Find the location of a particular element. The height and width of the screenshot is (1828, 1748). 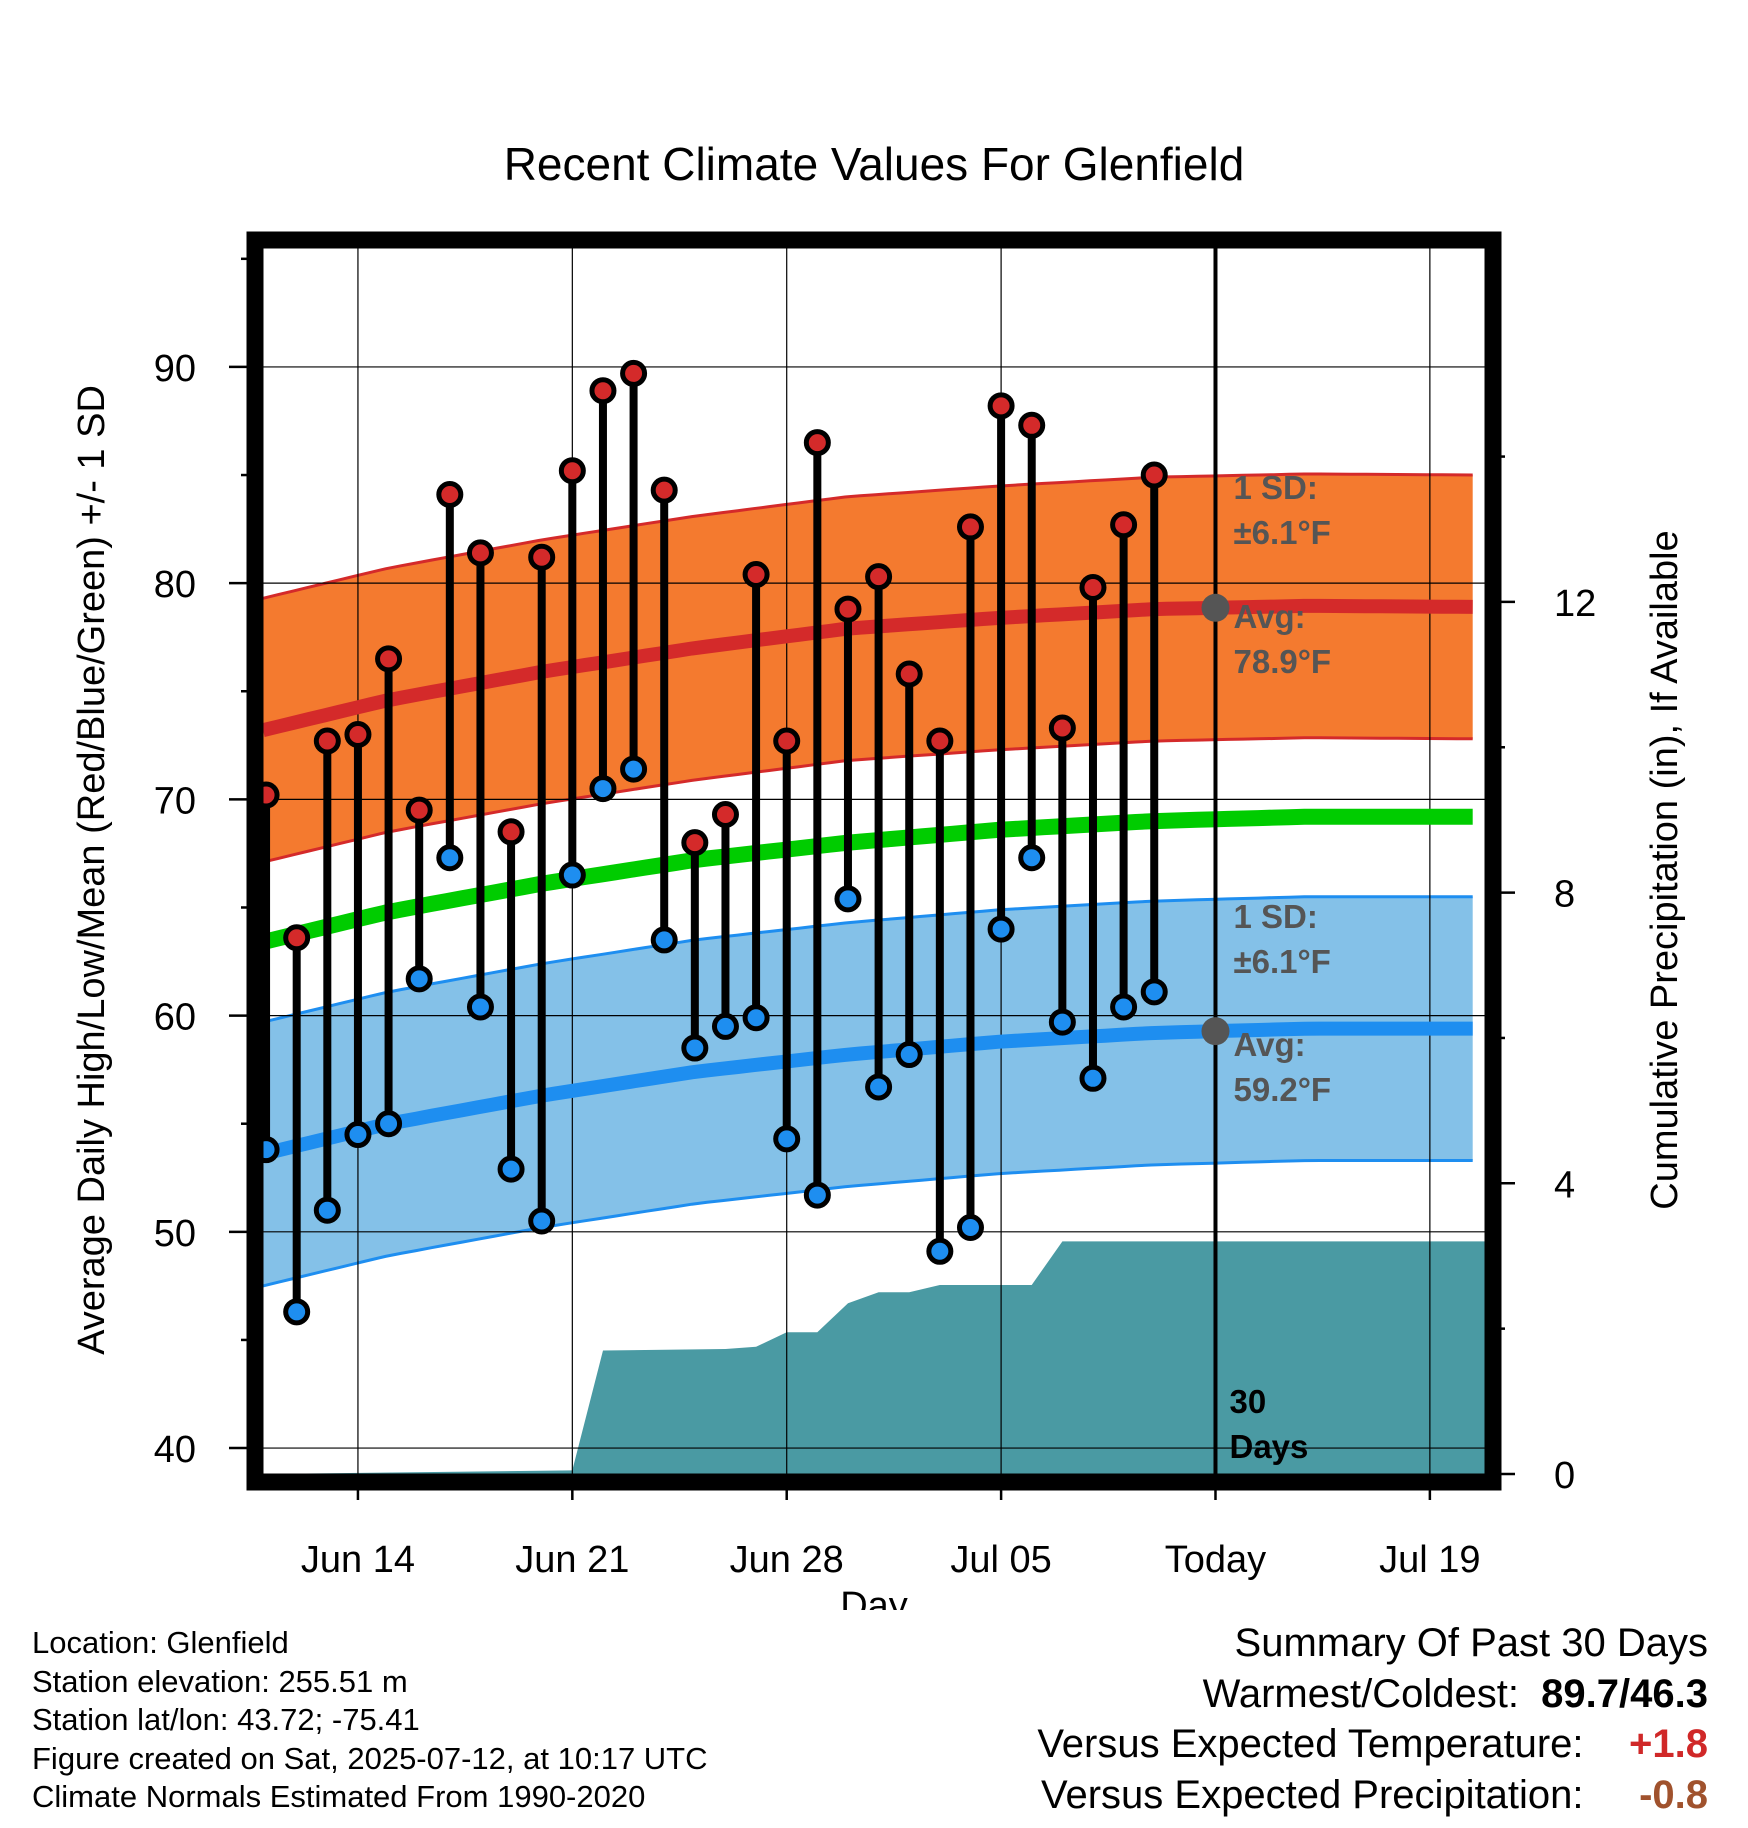

low-avg-label: Avg: is located at coordinates (1269, 1044).